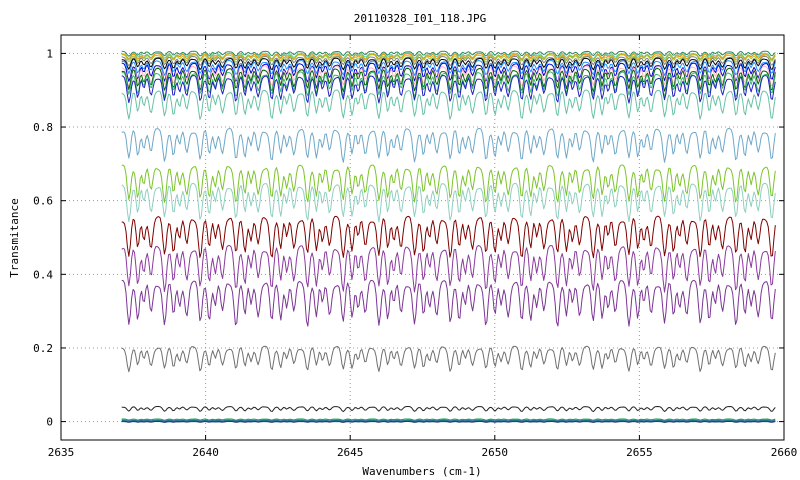 The image size is (800, 480). I want to click on y-tick-label: 0, so click(49, 422).